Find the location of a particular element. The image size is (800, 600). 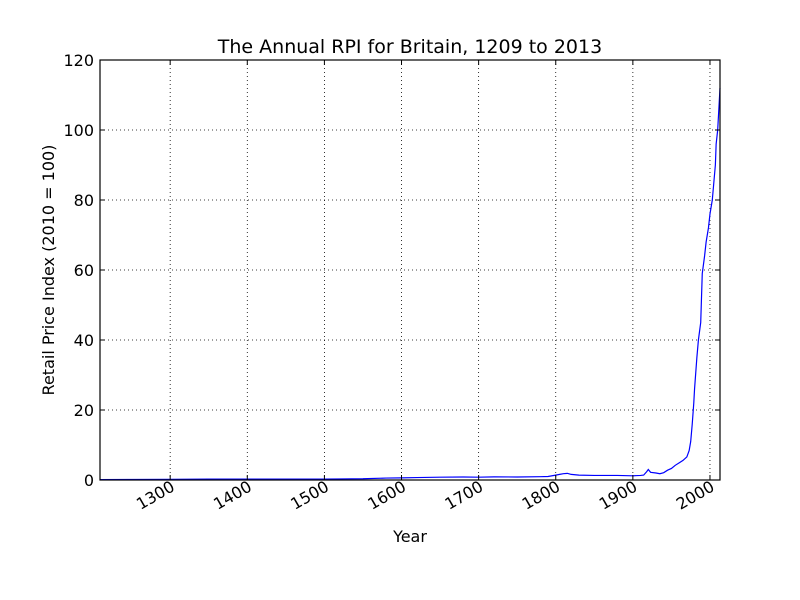

y-tick-label: 120 is located at coordinates (78, 60).